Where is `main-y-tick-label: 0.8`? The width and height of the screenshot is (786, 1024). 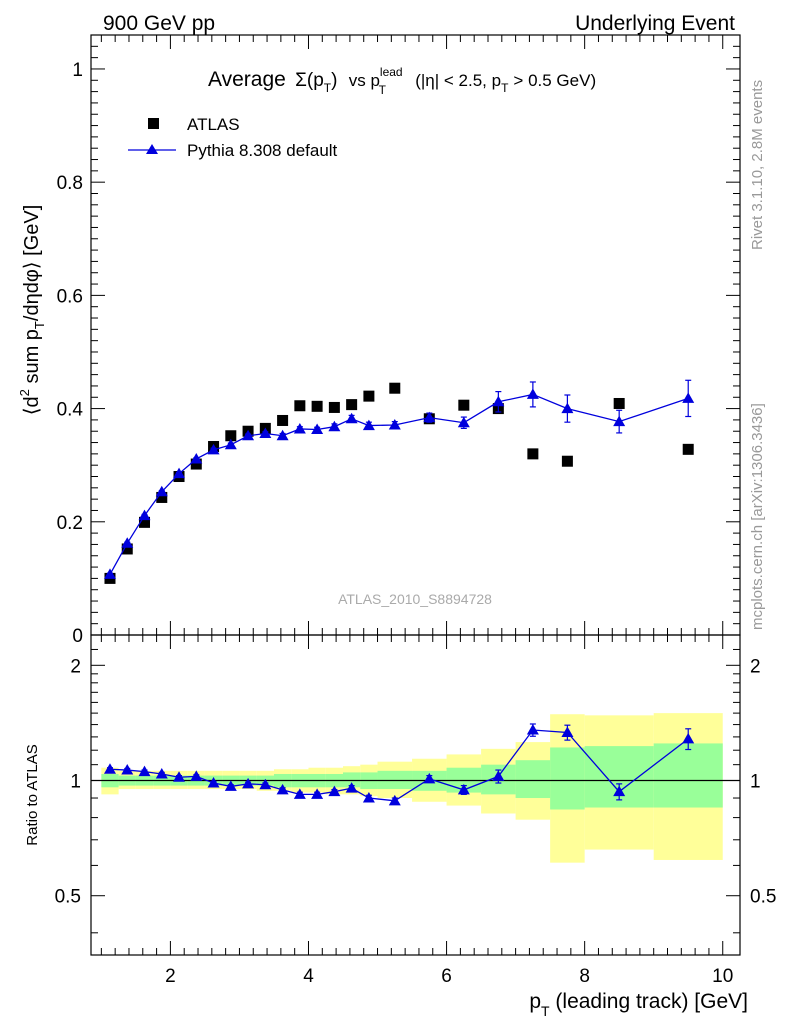
main-y-tick-label: 0.8 is located at coordinates (70, 183).